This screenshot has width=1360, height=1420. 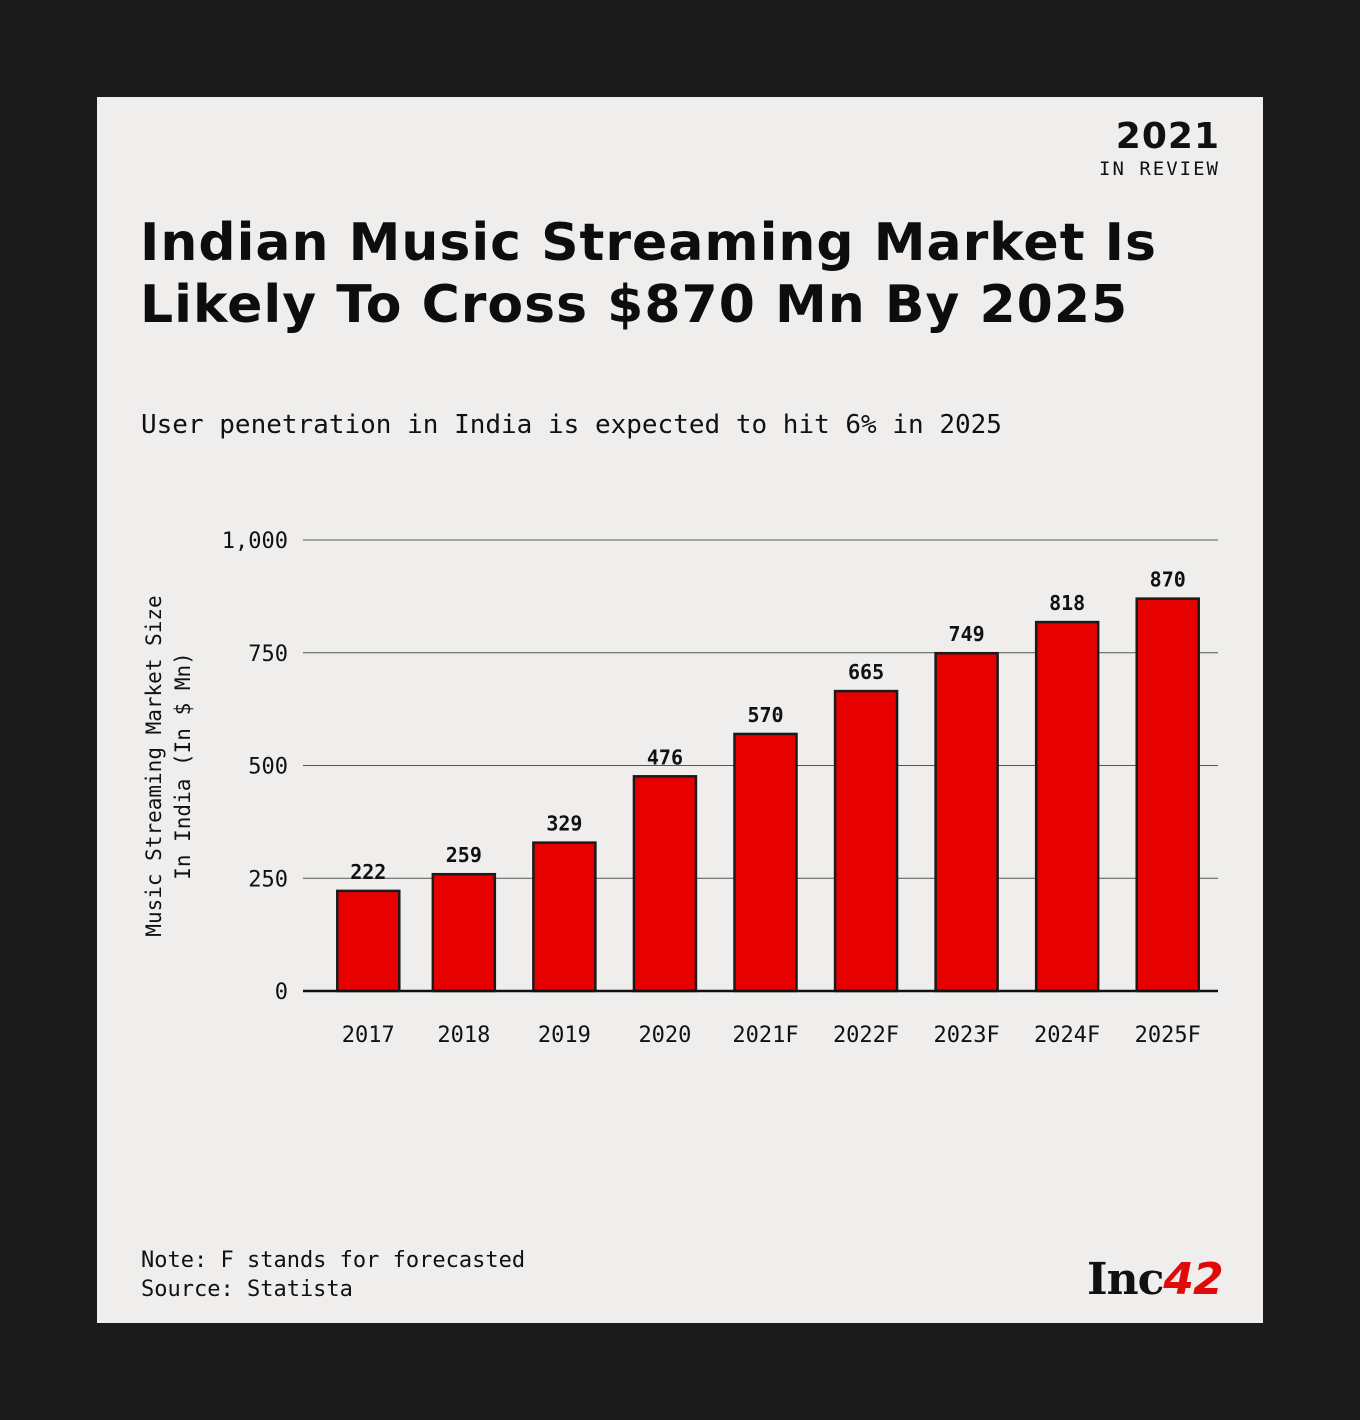 I want to click on bar-value-label: 222, so click(x=368, y=872).